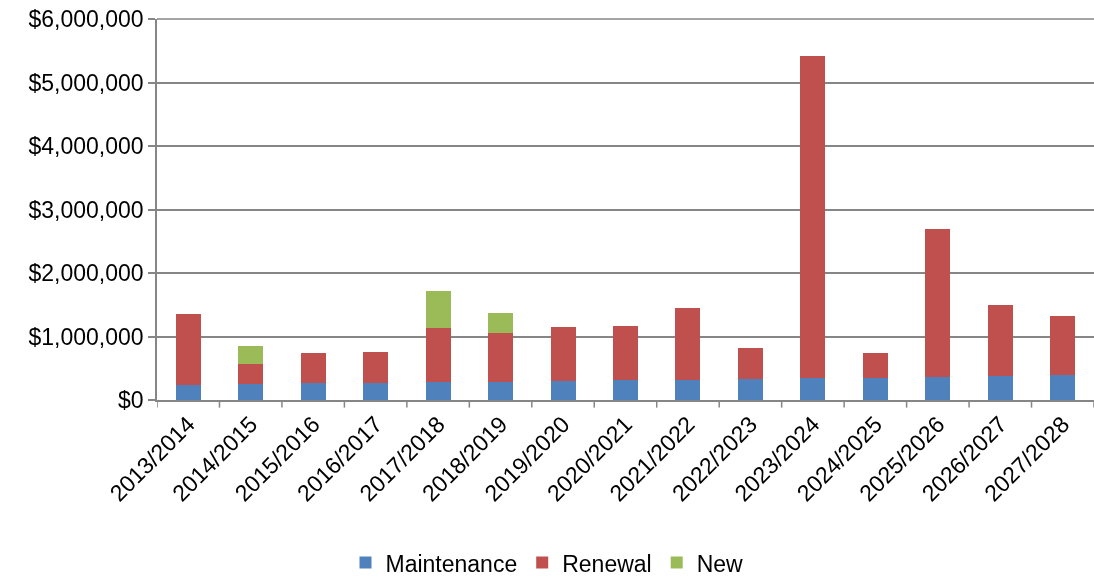 This screenshot has width=1094, height=580. I want to click on y-tick-label: $5,000,000, so click(86, 82).